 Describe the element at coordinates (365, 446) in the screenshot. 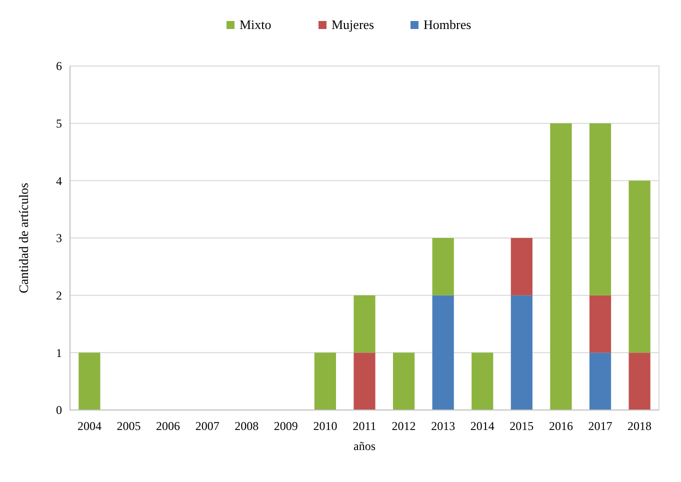

I see `x-axis-title: años` at that location.